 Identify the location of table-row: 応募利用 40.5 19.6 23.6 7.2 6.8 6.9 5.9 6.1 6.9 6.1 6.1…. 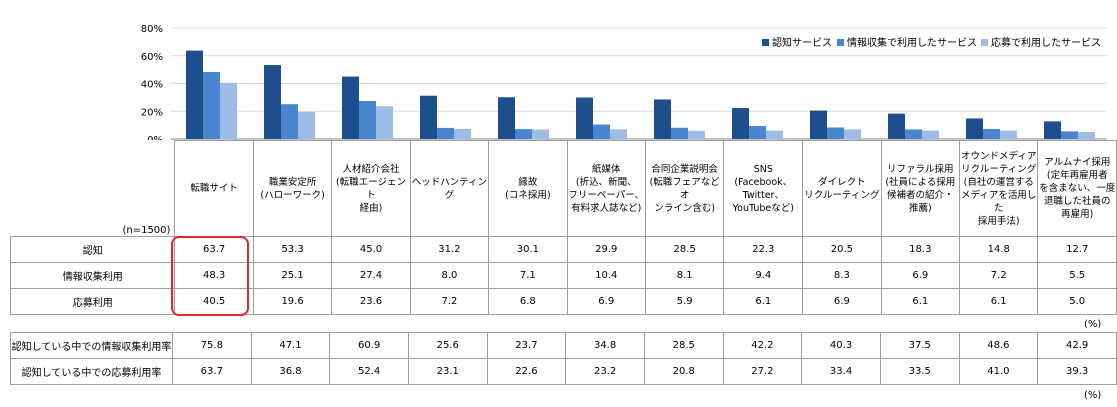
(563, 301).